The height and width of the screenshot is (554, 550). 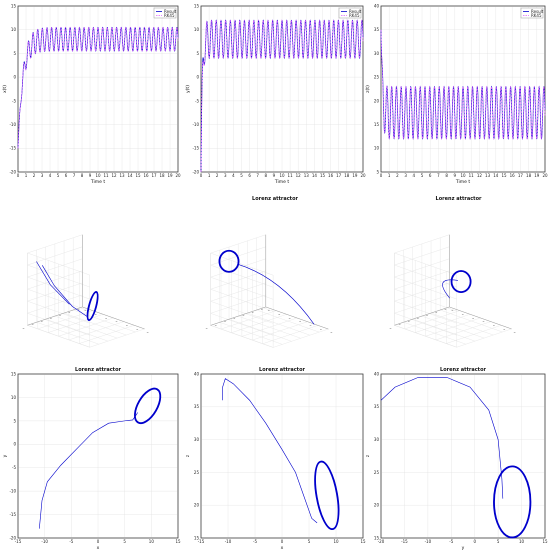 What do you see at coordinates (74, 175) in the screenshot?
I see `x-tick-label: 7` at bounding box center [74, 175].